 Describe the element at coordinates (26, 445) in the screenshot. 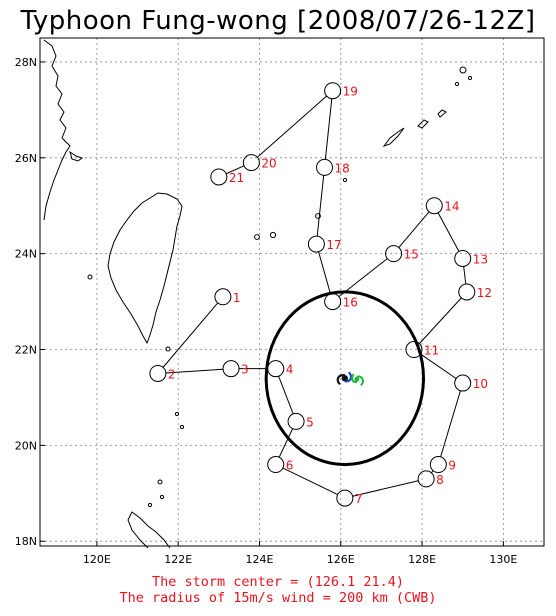

I see `lat-tick-label: 20N` at that location.